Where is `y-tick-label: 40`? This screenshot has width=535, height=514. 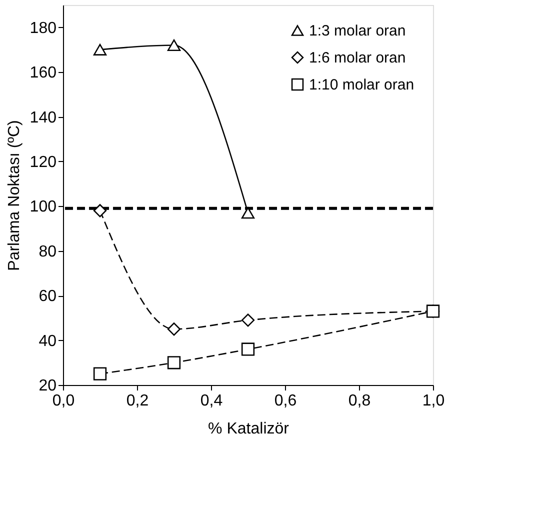 y-tick-label: 40 is located at coordinates (47, 341).